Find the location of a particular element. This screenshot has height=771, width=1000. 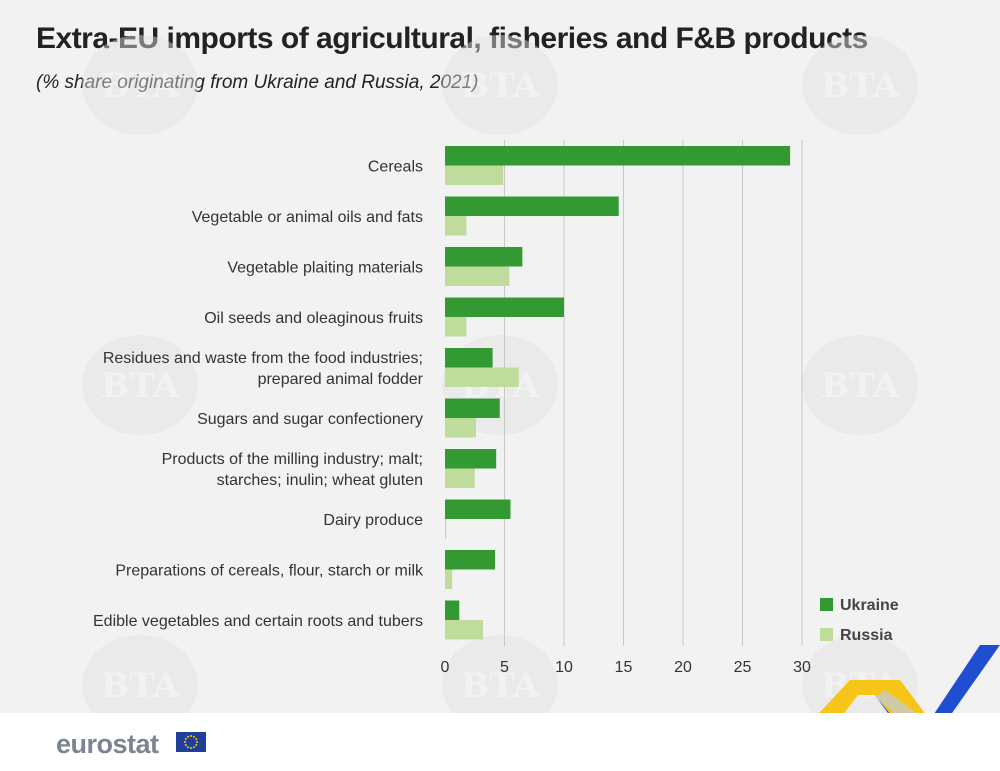

x-tick-label: 20 is located at coordinates (683, 667).